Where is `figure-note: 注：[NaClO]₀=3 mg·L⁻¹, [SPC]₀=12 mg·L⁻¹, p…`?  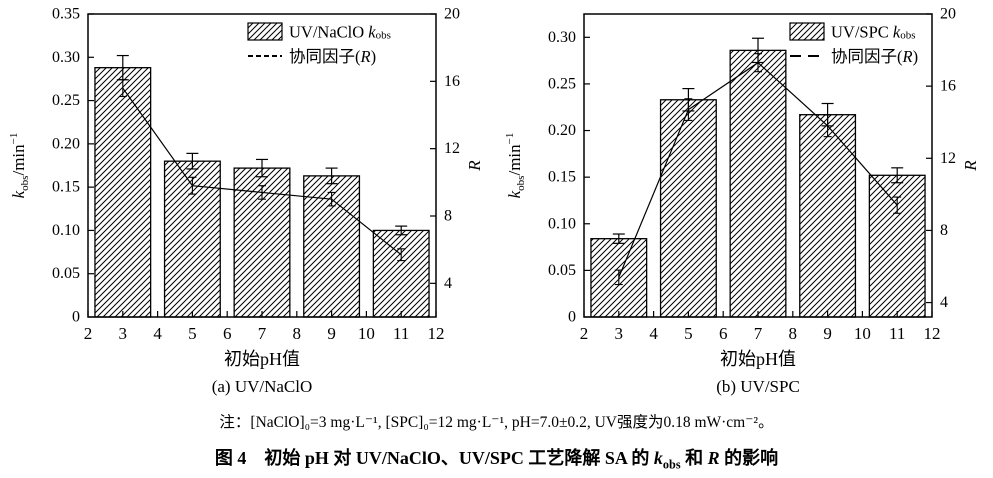
figure-note: 注：[NaClO]₀=3 mg·L⁻¹, [SPC]₀=12 mg·L⁻¹, p… is located at coordinates (496, 422).